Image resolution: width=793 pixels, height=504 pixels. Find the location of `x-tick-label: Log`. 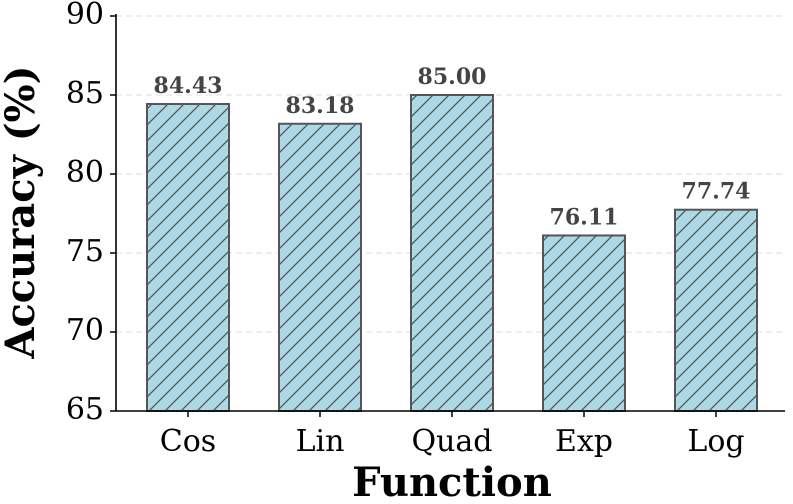

x-tick-label: Log is located at coordinates (715, 441).